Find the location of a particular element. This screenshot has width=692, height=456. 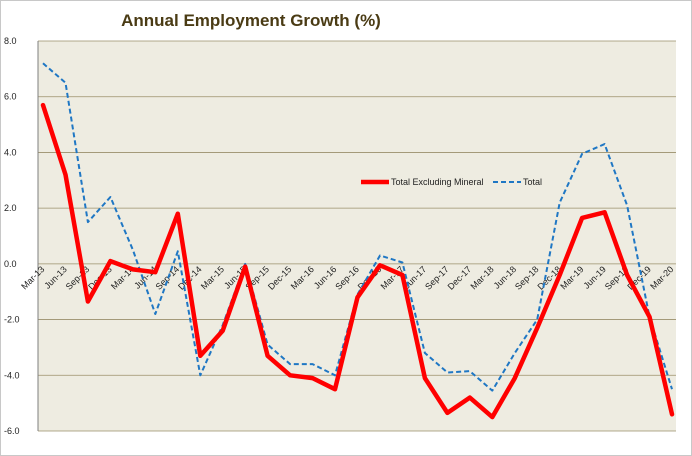

y-tick-label: 8.0 is located at coordinates (10, 41).